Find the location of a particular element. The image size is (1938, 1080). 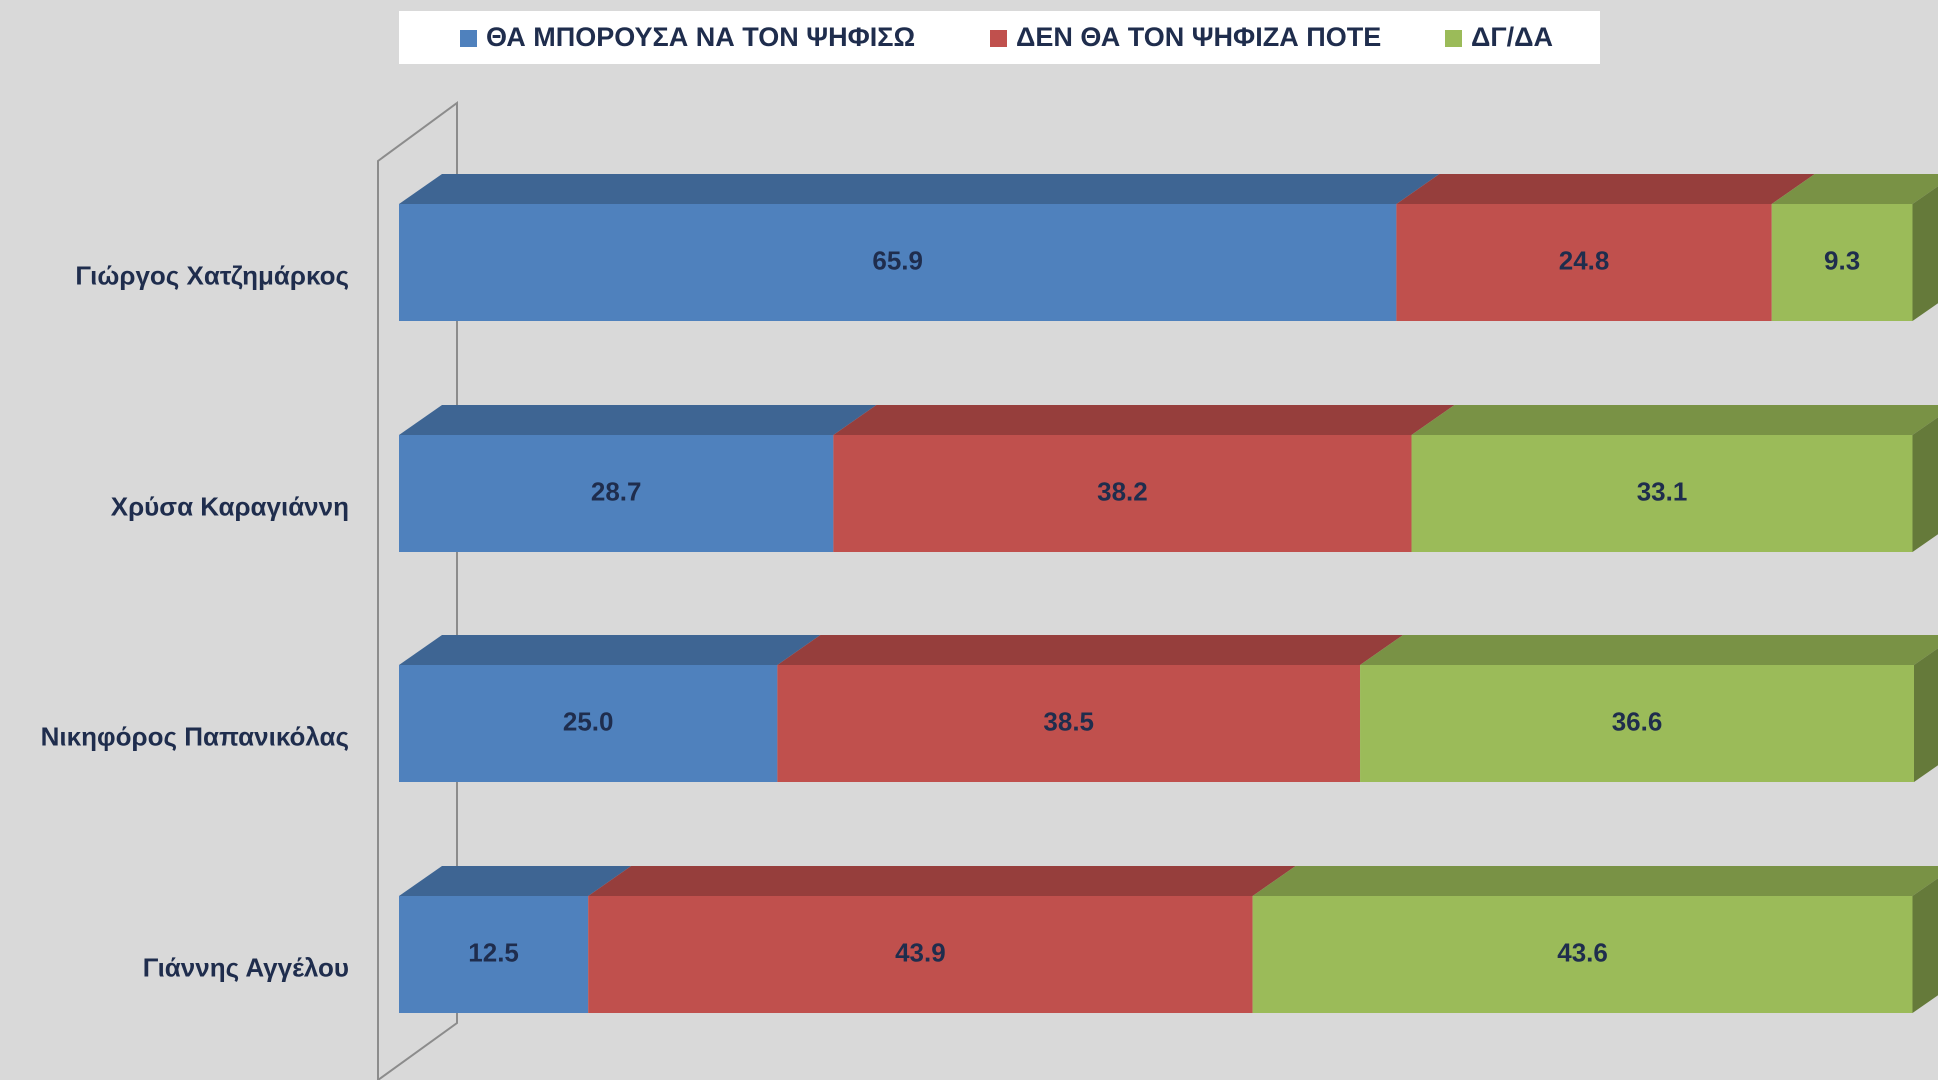

data-label: 9.3 is located at coordinates (1842, 260).